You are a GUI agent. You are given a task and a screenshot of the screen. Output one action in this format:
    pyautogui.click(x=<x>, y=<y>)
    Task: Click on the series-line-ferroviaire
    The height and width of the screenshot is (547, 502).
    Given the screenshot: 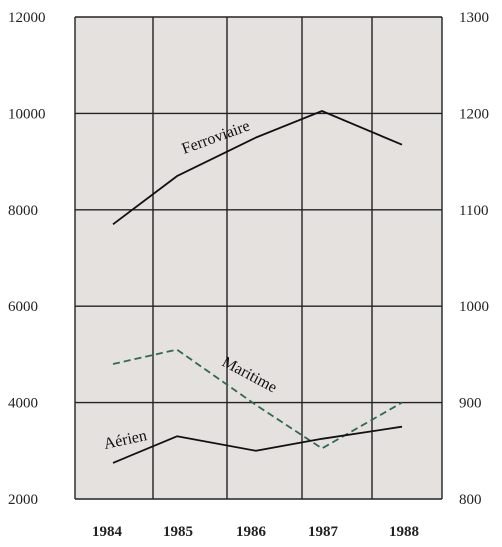 What is the action you would take?
    pyautogui.click(x=257, y=168)
    